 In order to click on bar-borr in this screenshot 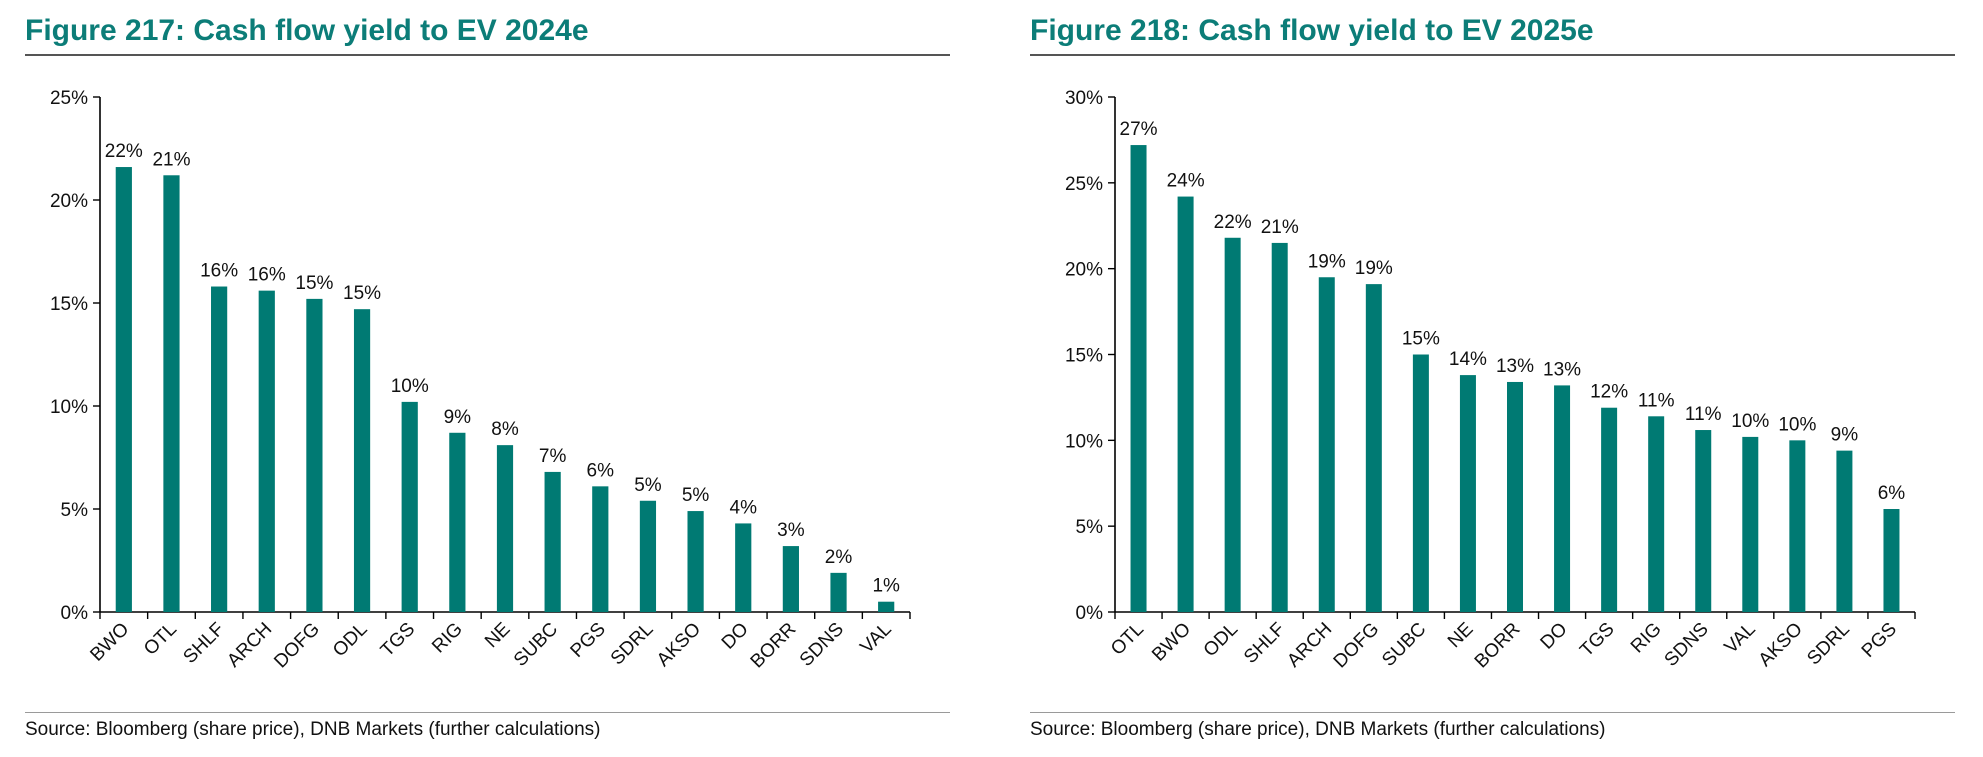, I will do `click(1515, 496)`.